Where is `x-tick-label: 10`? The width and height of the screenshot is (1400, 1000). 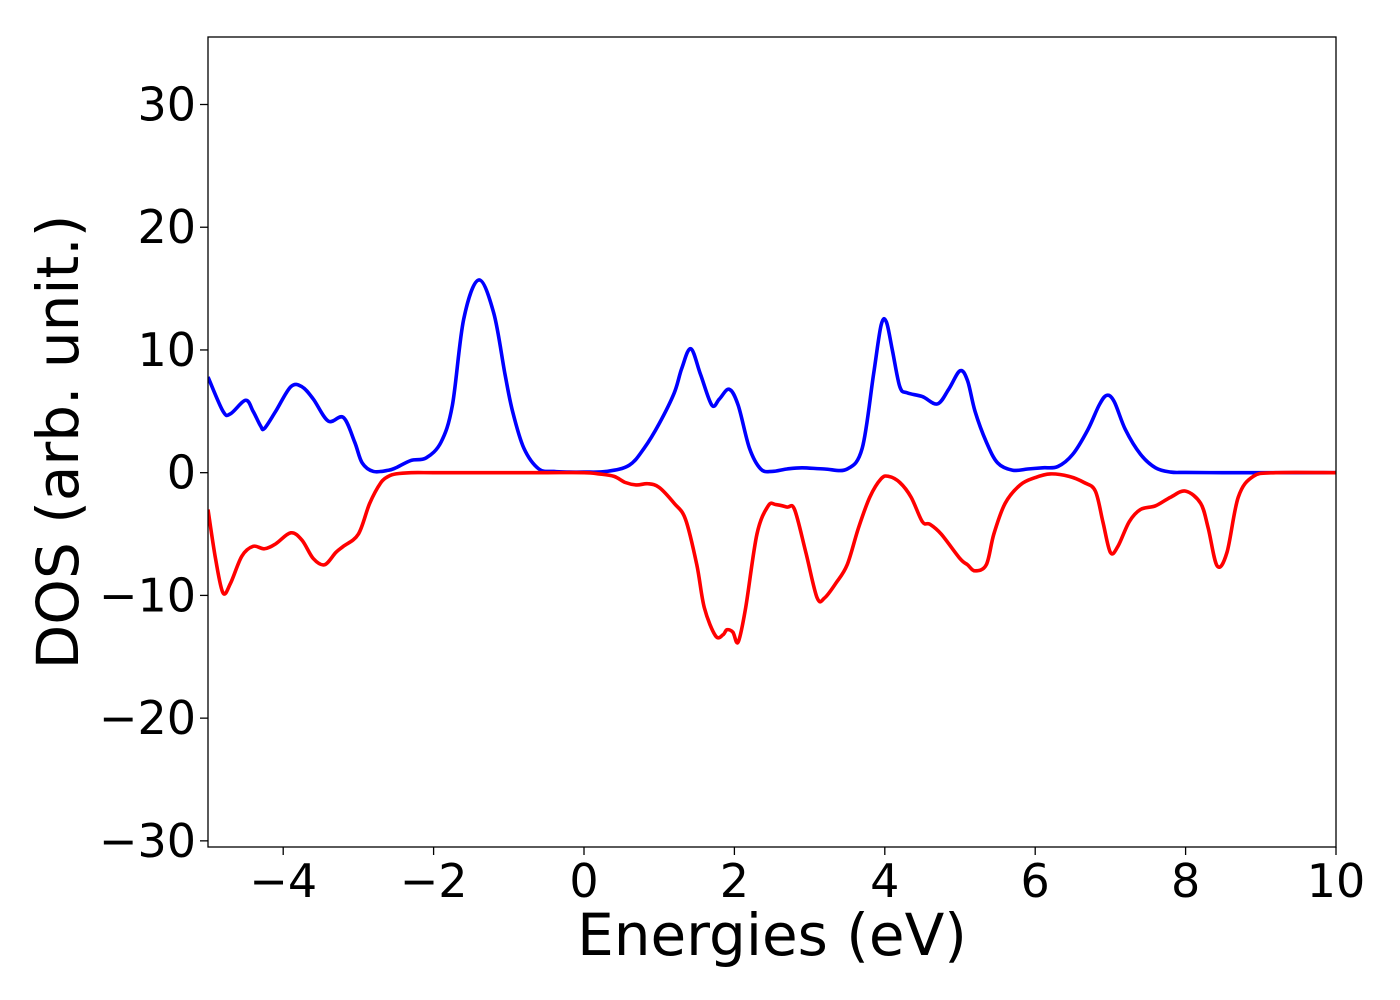
x-tick-label: 10 is located at coordinates (1336, 881).